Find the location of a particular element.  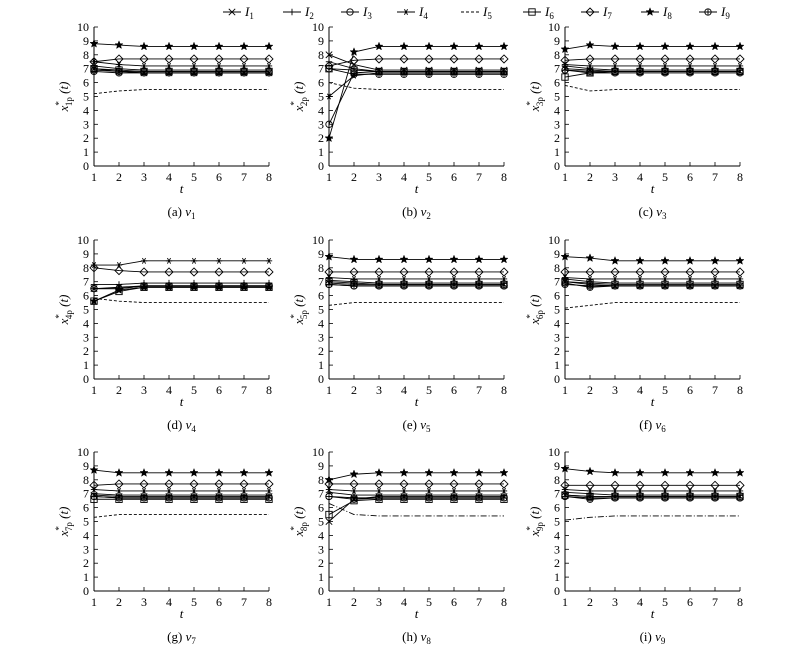

legend-item: I9 is located at coordinates (714, 12).